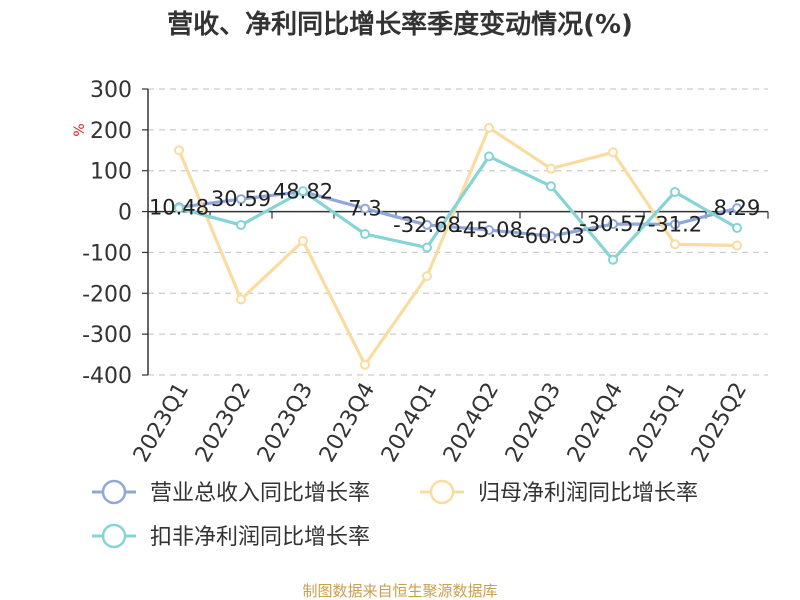 This screenshot has width=800, height=600. I want to click on source-note: 制图数据来自恒生聚源数据库, so click(399, 591).